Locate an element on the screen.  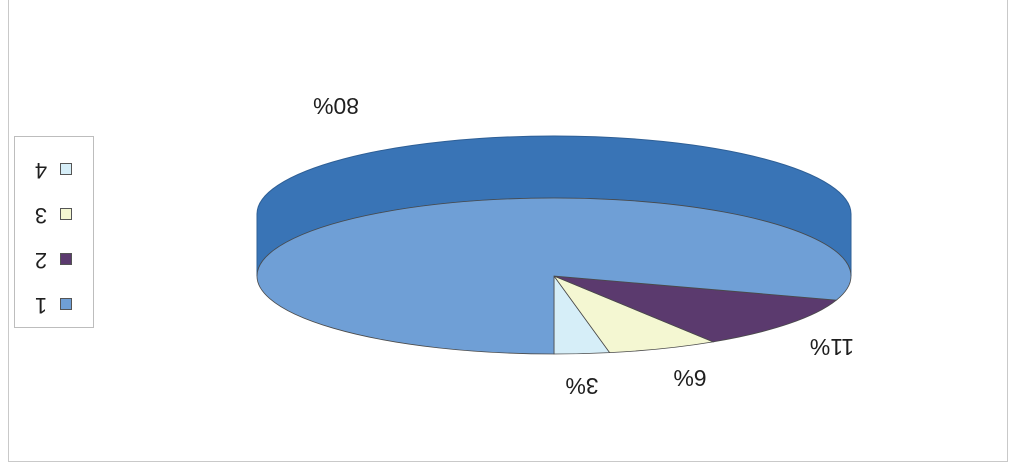
legend-label-4: 4 is located at coordinates (41, 170).